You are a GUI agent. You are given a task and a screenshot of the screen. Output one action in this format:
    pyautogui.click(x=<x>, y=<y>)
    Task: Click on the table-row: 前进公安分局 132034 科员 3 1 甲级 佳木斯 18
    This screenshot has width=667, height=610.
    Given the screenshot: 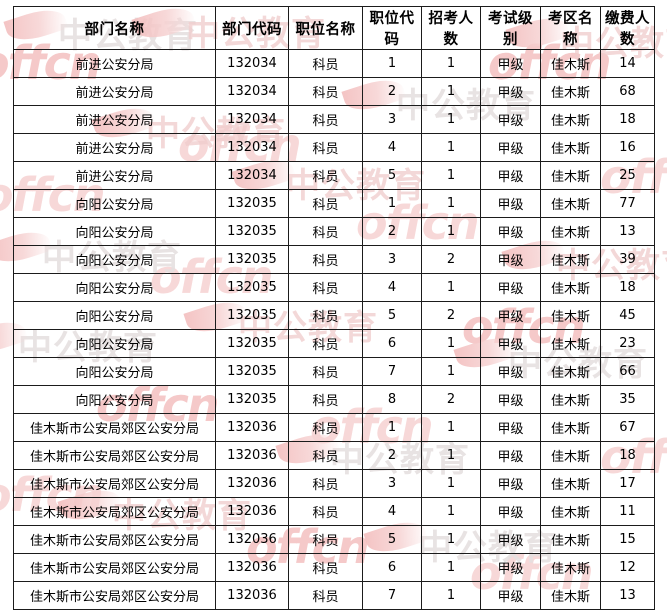 What is the action you would take?
    pyautogui.click(x=334, y=119)
    